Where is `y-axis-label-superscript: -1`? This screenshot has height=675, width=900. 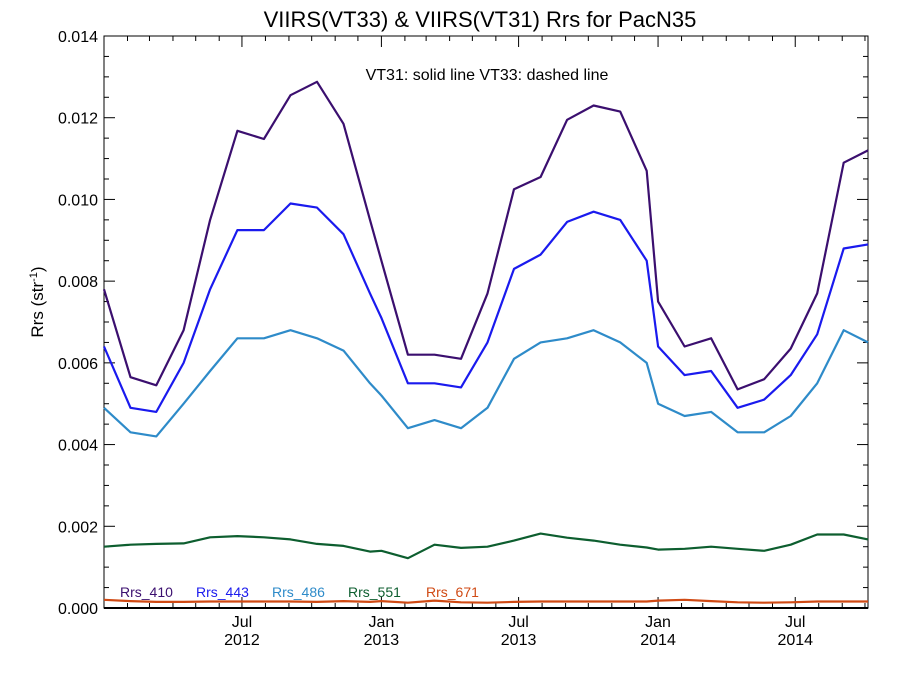
y-axis-label-superscript: -1 is located at coordinates (34, 277).